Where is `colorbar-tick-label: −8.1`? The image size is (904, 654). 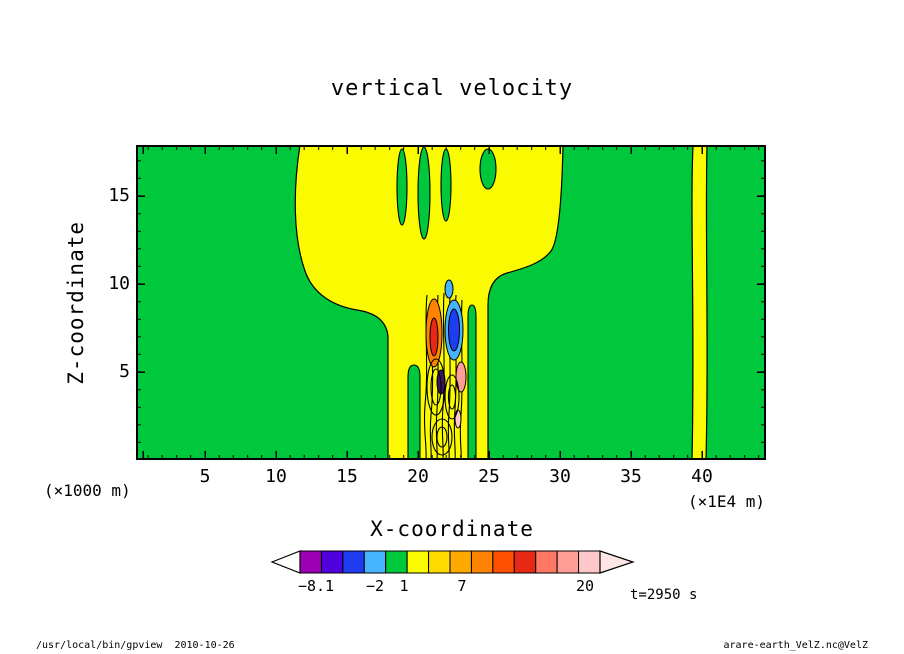
colorbar-tick-label: −8.1 is located at coordinates (316, 586).